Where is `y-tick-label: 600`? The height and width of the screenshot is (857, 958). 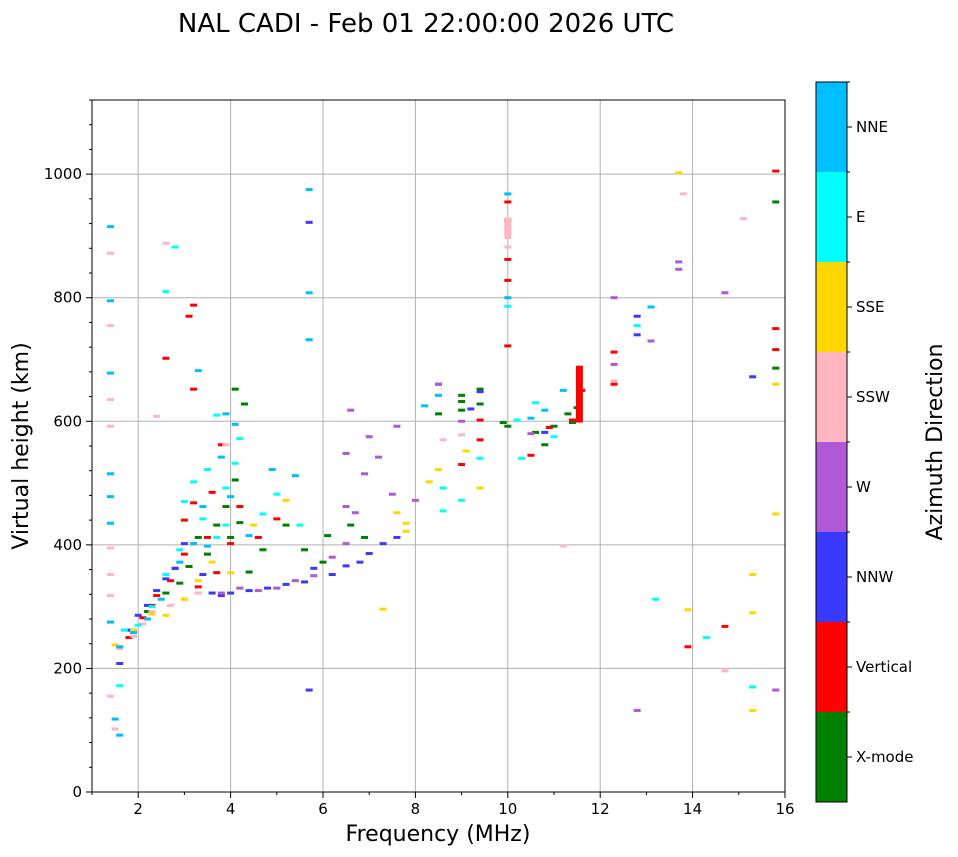 y-tick-label: 600 is located at coordinates (67, 421).